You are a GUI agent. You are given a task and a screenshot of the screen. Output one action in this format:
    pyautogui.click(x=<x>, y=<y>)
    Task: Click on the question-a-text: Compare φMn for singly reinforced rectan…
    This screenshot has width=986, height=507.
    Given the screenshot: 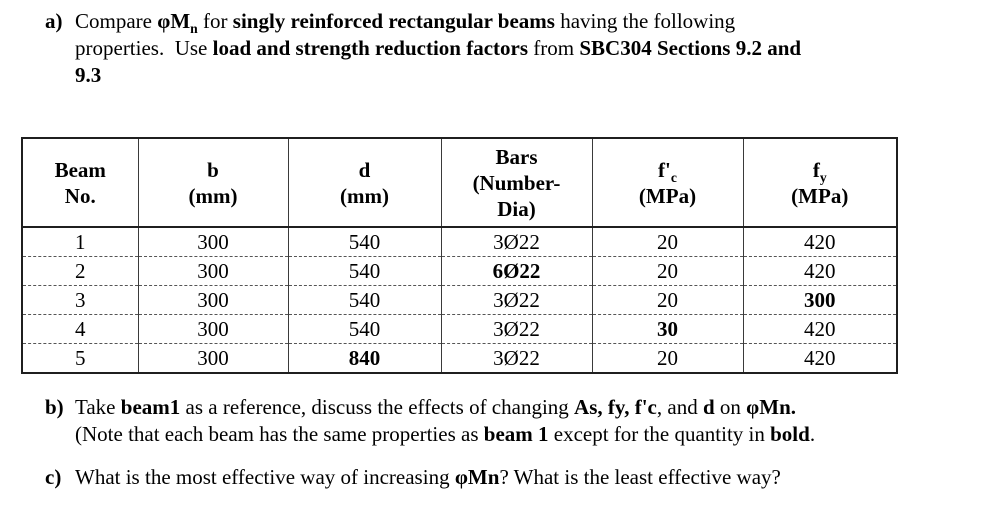 What is the action you would take?
    pyautogui.click(x=527, y=48)
    